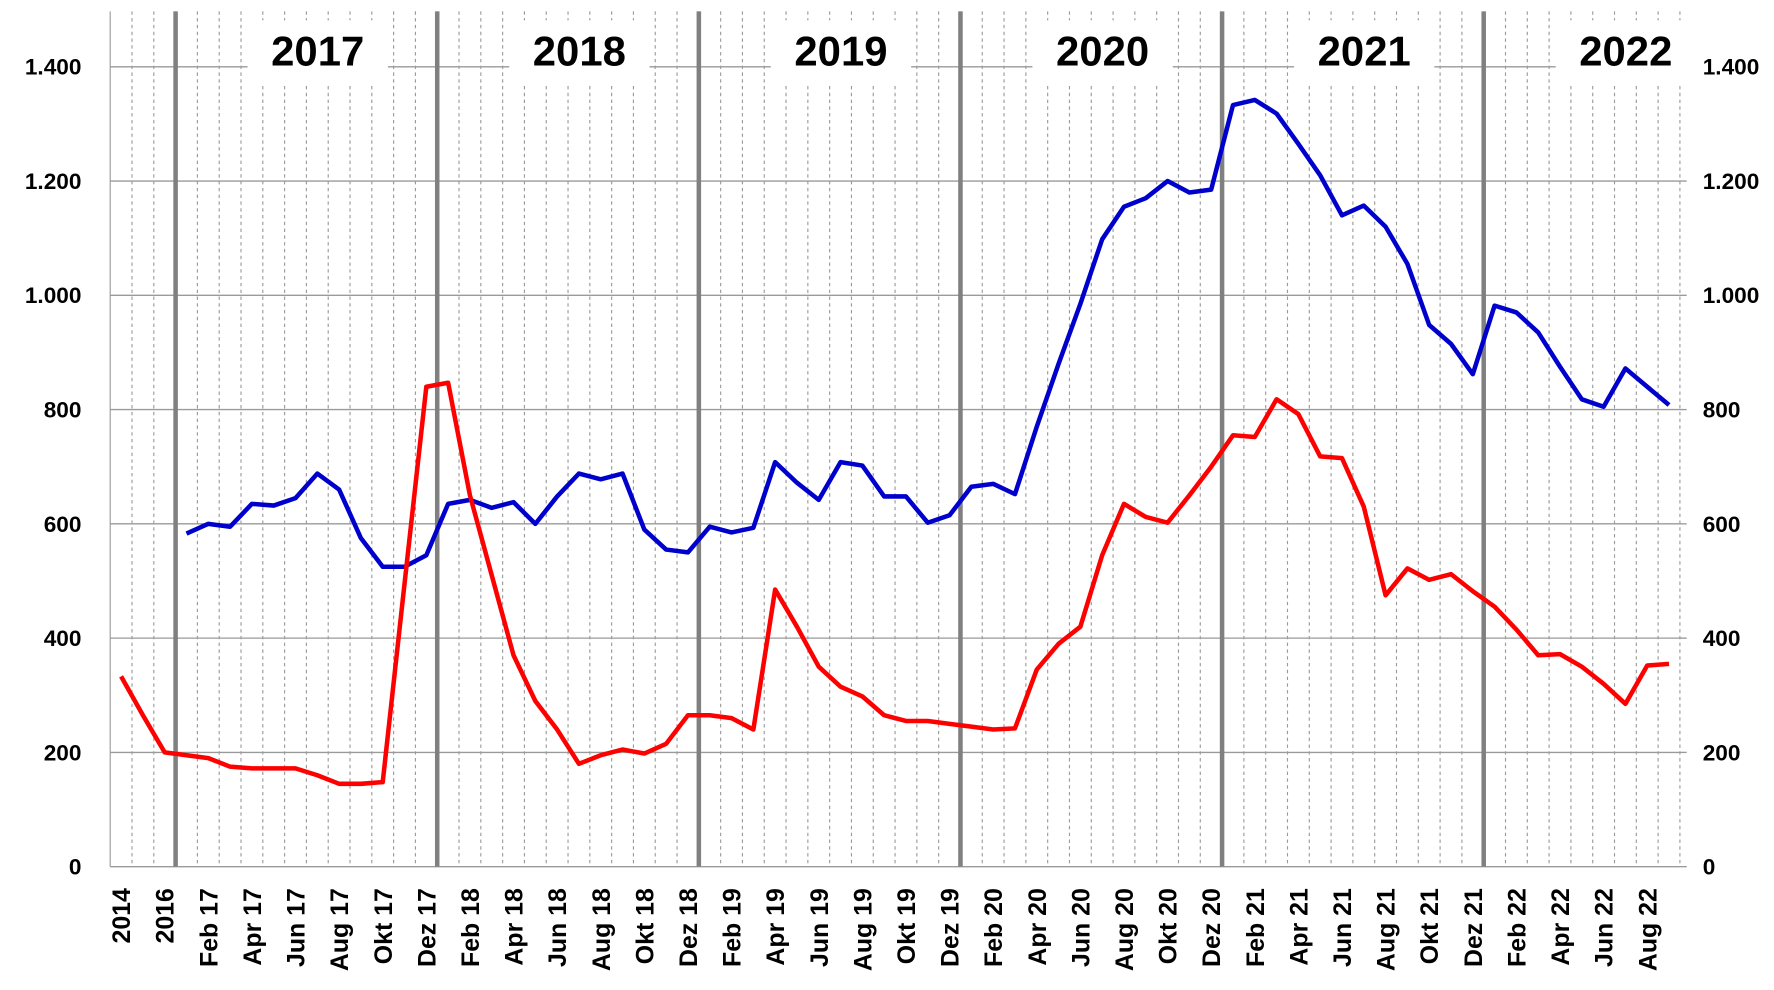  Describe the element at coordinates (863, 929) in the screenshot. I see `x-tick-label: Aug 19` at that location.